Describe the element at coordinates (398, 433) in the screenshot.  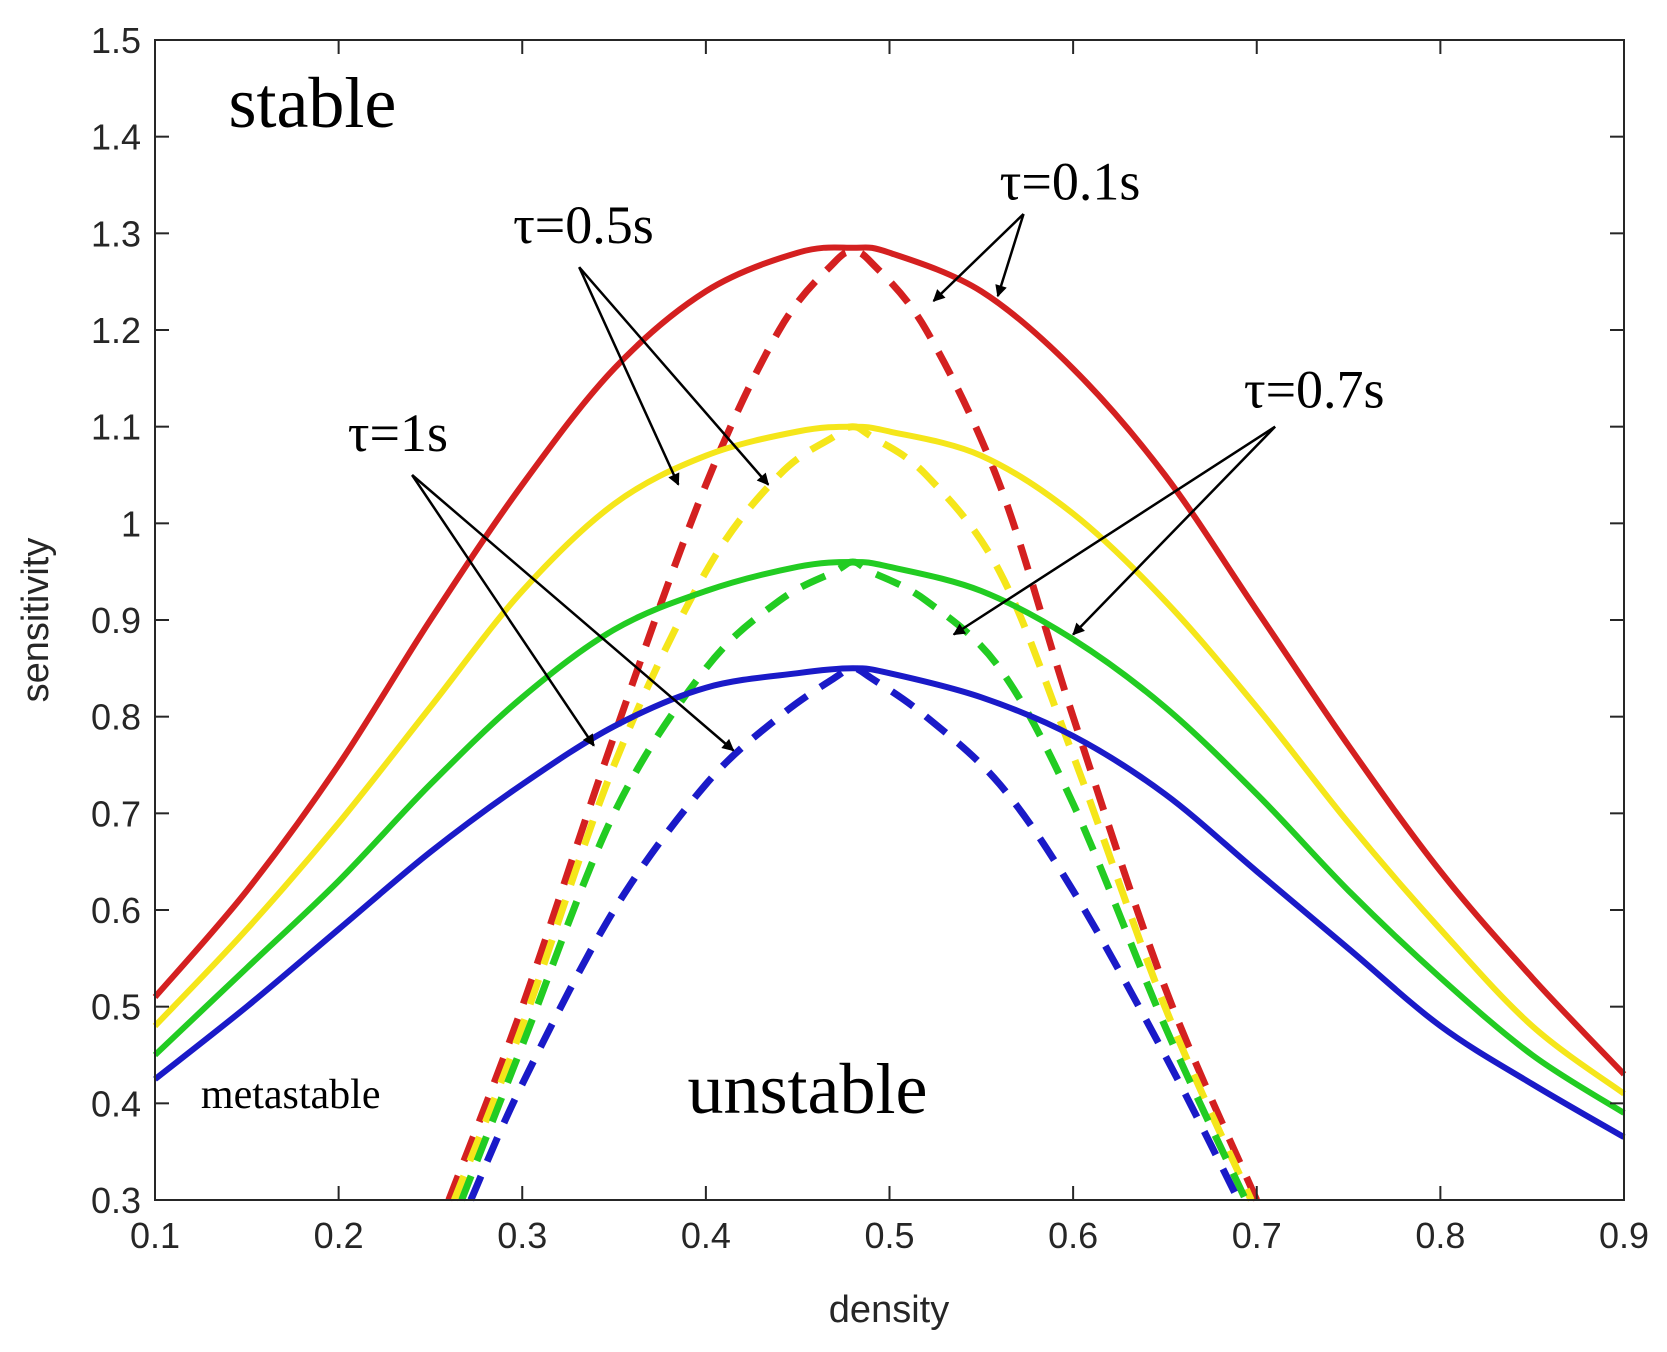
I see `annotation-label: τ=1s` at that location.